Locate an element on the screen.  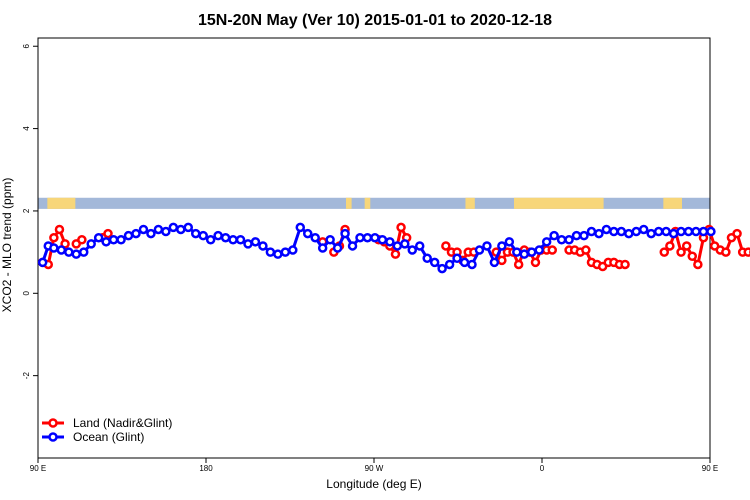
y-axis: -2 0 2 4 6 is located at coordinates (30, 211).